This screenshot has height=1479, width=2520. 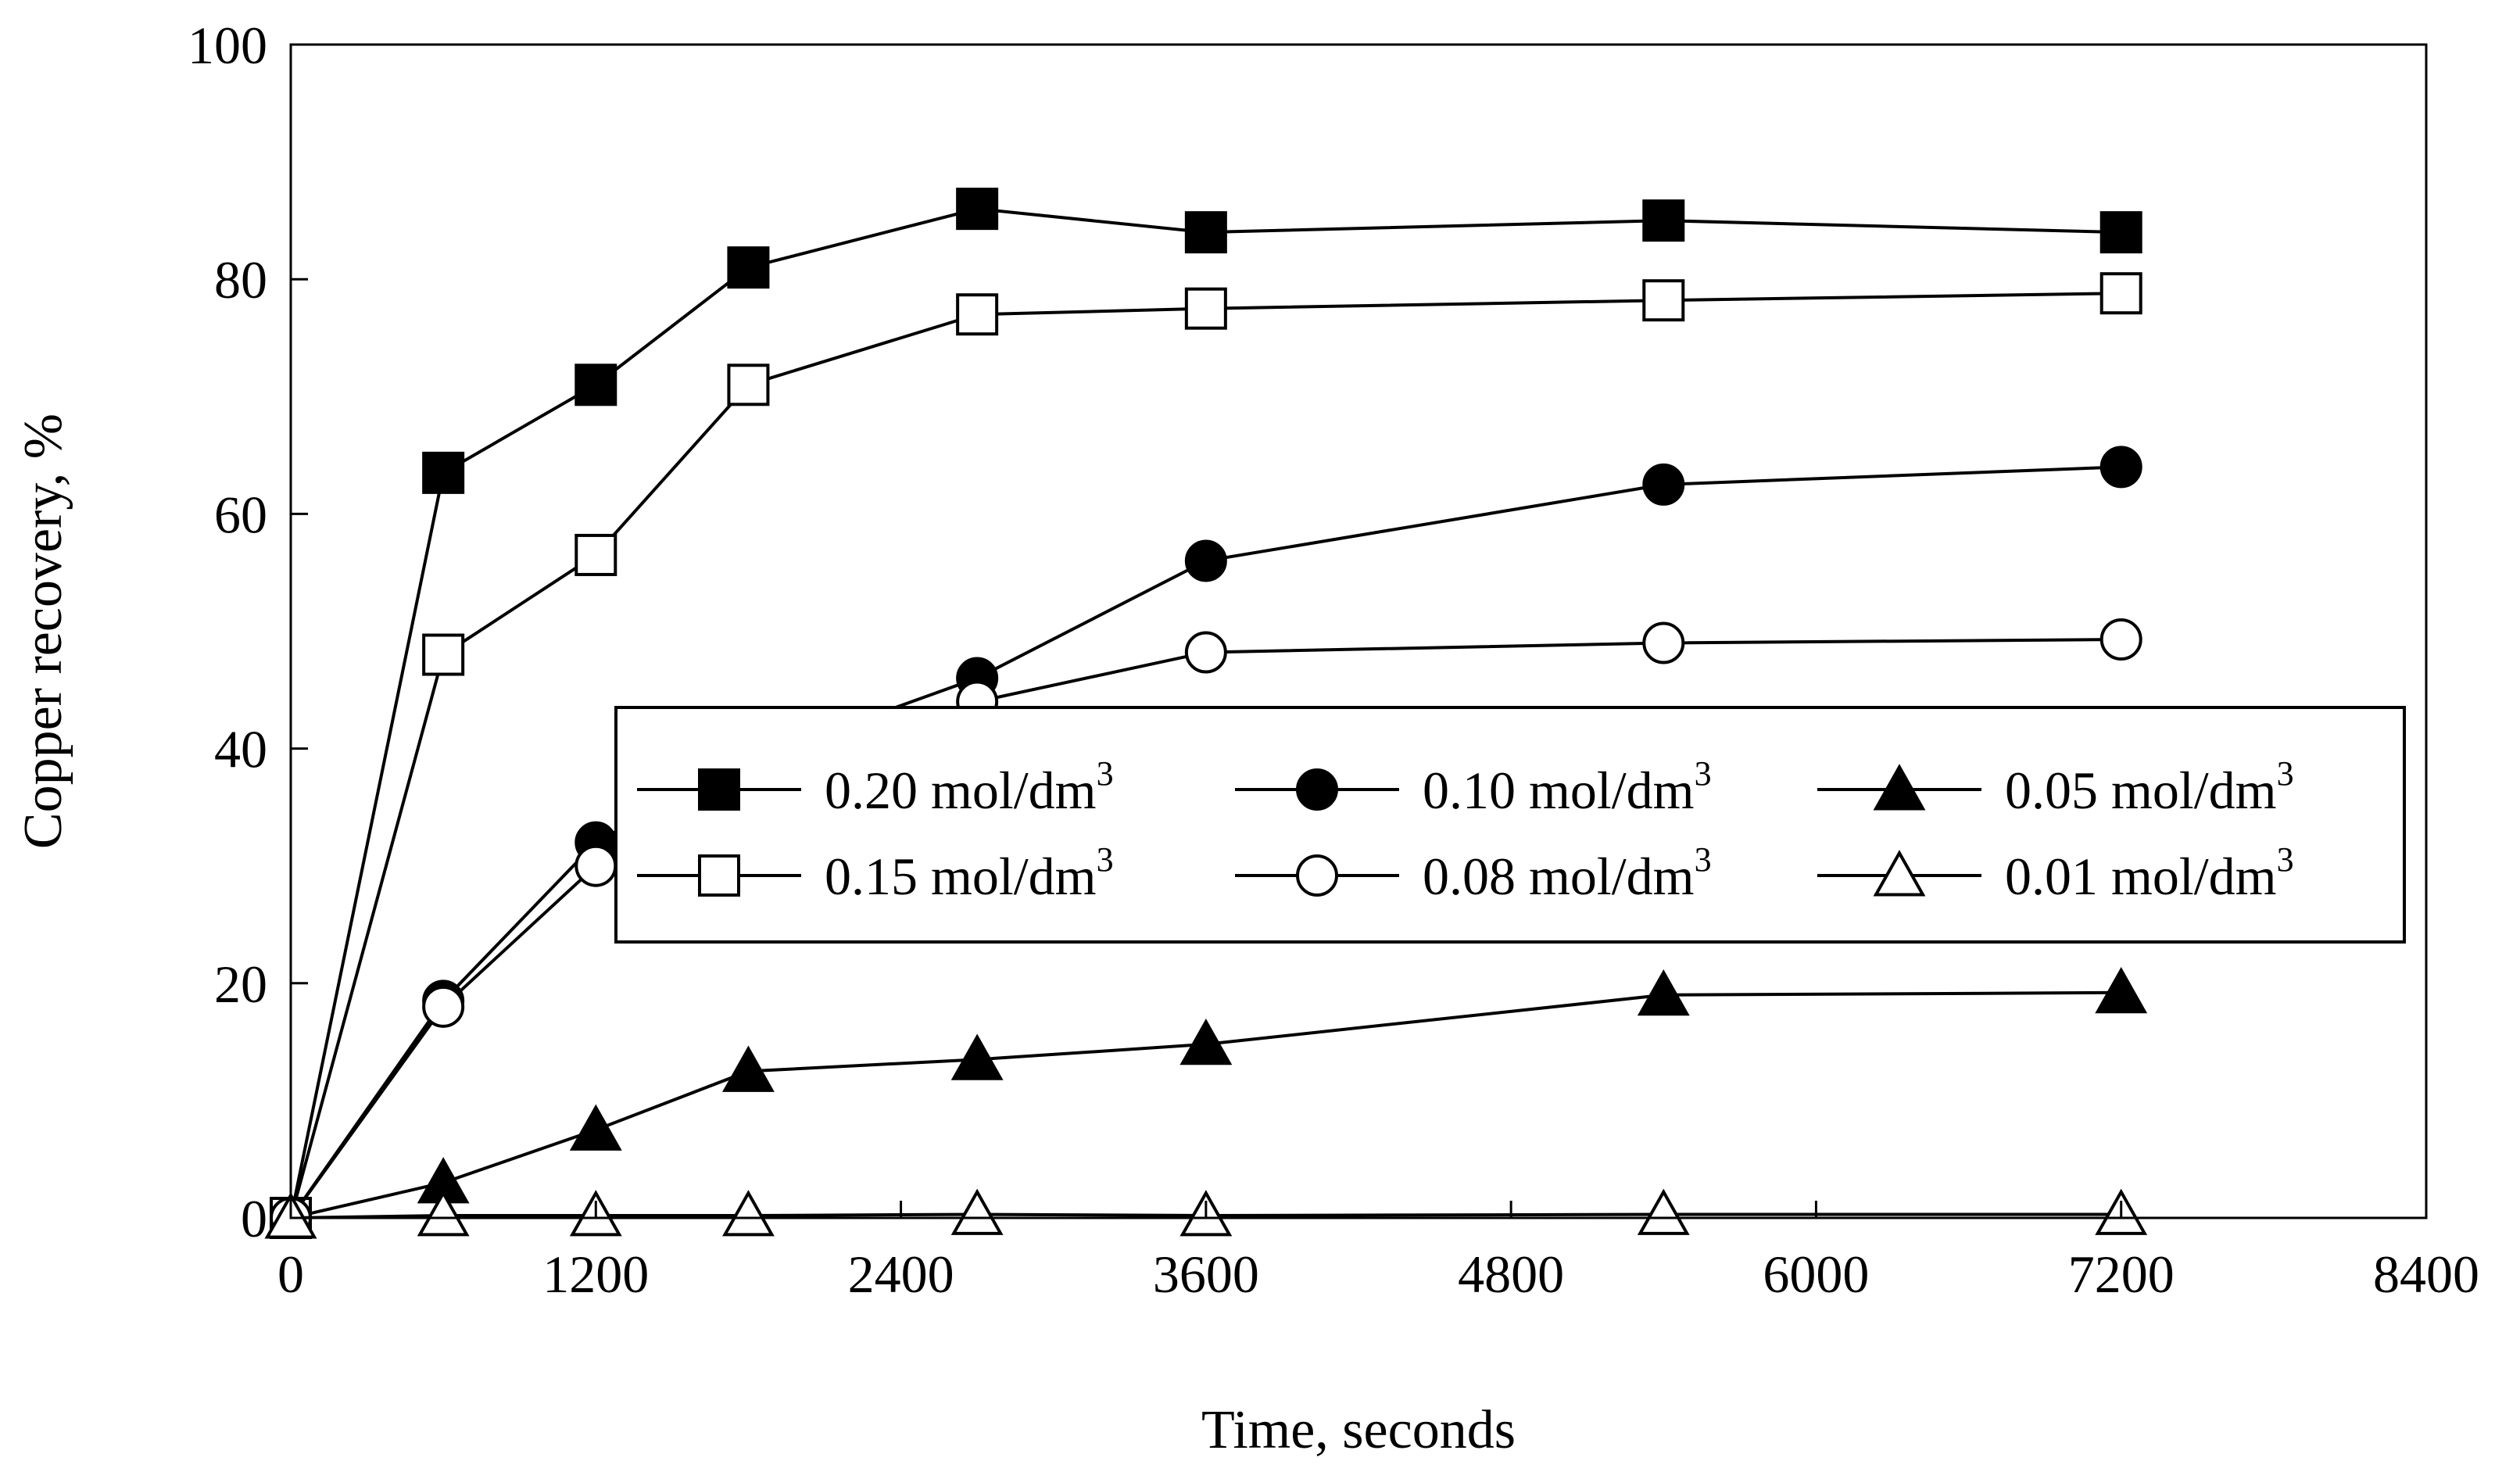 I want to click on x-tick-label: 2400, so click(x=901, y=1274).